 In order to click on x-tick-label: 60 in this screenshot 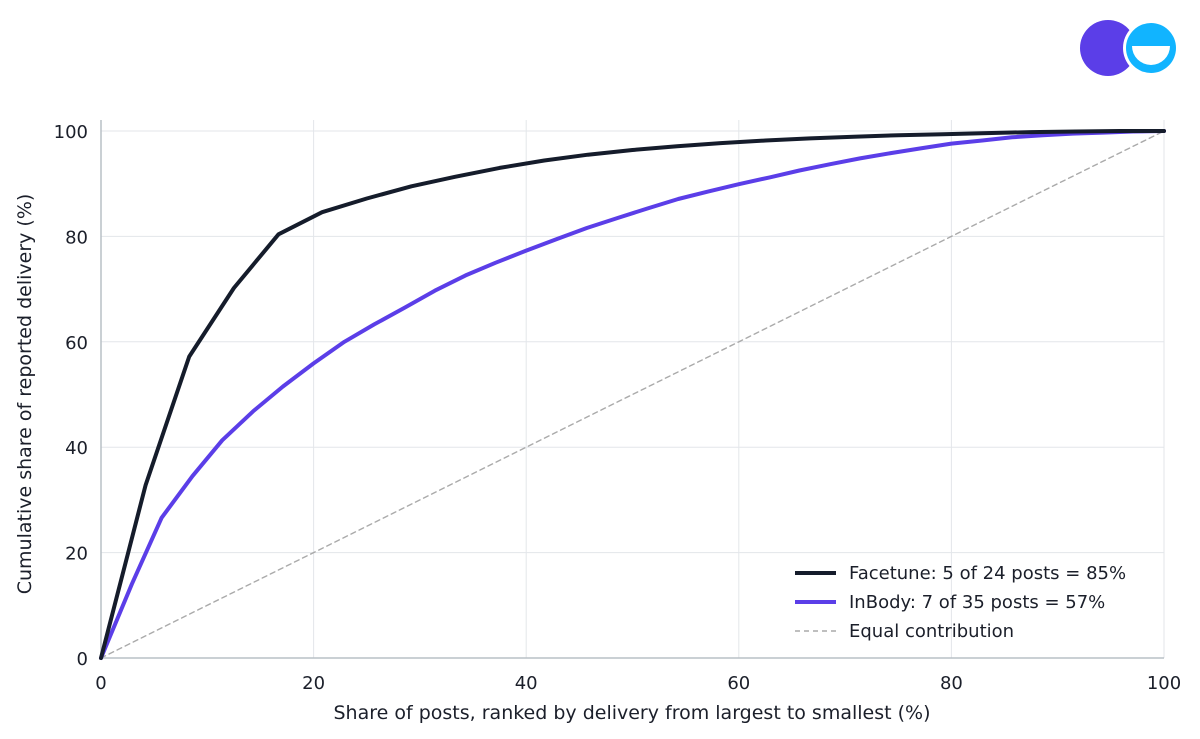, I will do `click(738, 683)`.